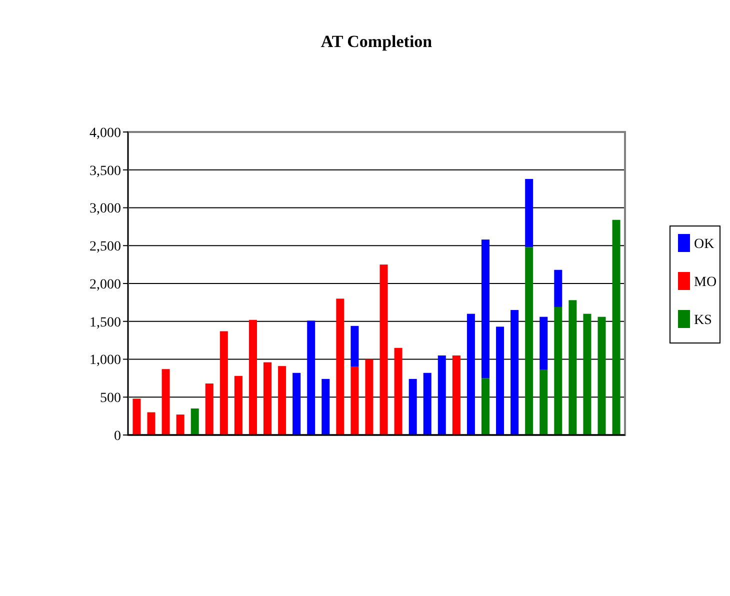 This screenshot has width=730, height=596. What do you see at coordinates (105, 322) in the screenshot?
I see `y-tick-label: 1,500` at bounding box center [105, 322].